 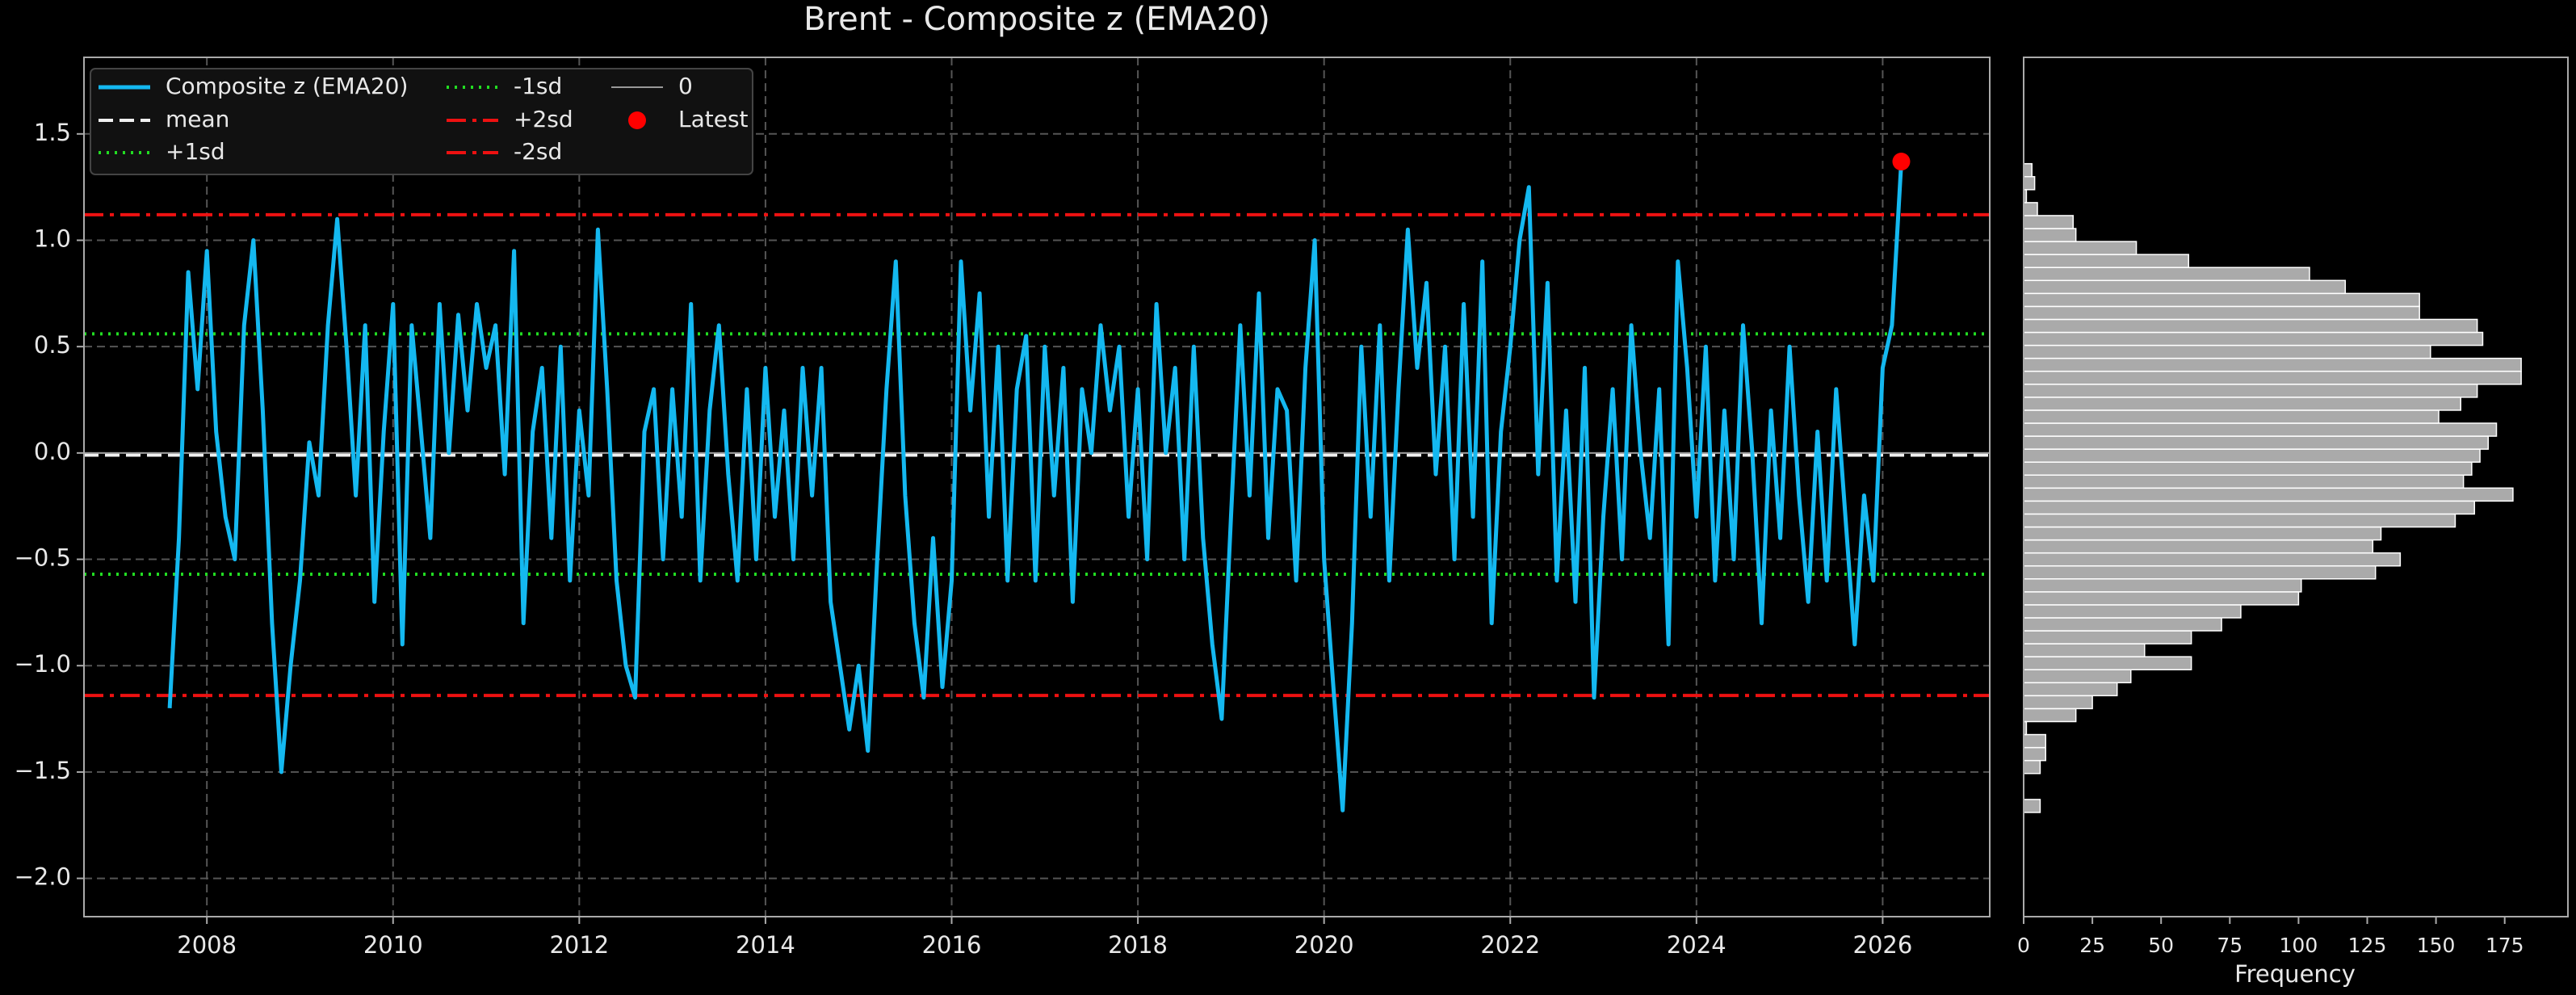 I want to click on x-tick-label: 2020, so click(x=1324, y=945).